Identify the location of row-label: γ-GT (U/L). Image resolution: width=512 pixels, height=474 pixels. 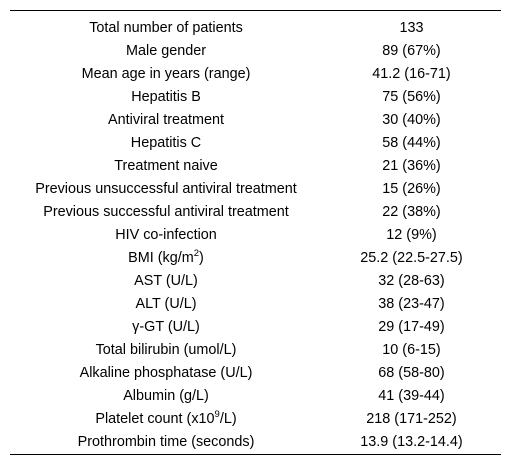
(166, 326).